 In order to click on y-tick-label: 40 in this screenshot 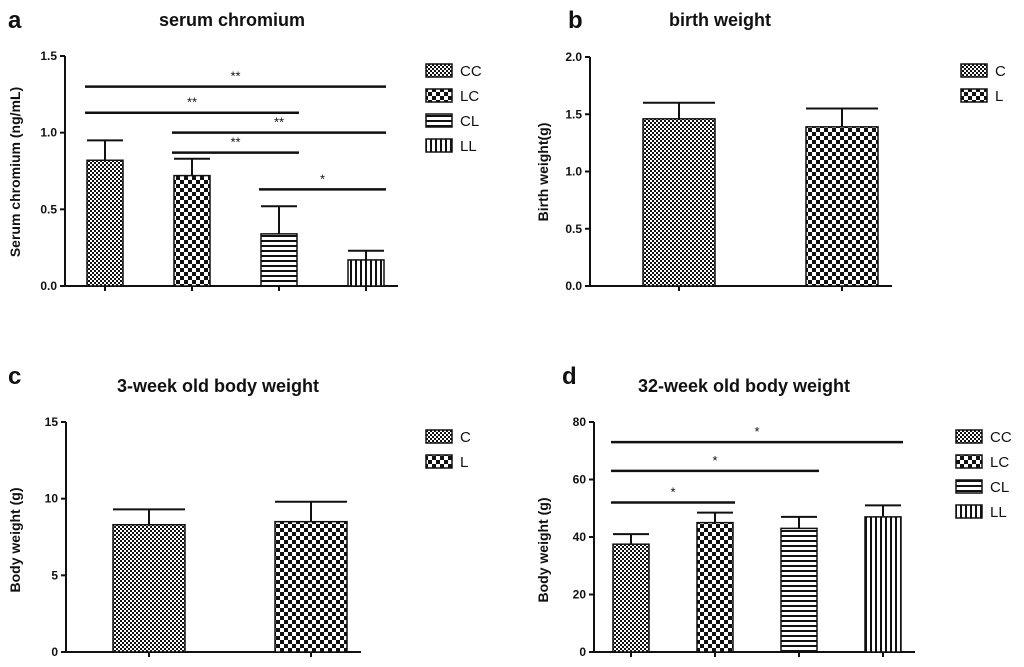, I will do `click(580, 537)`.